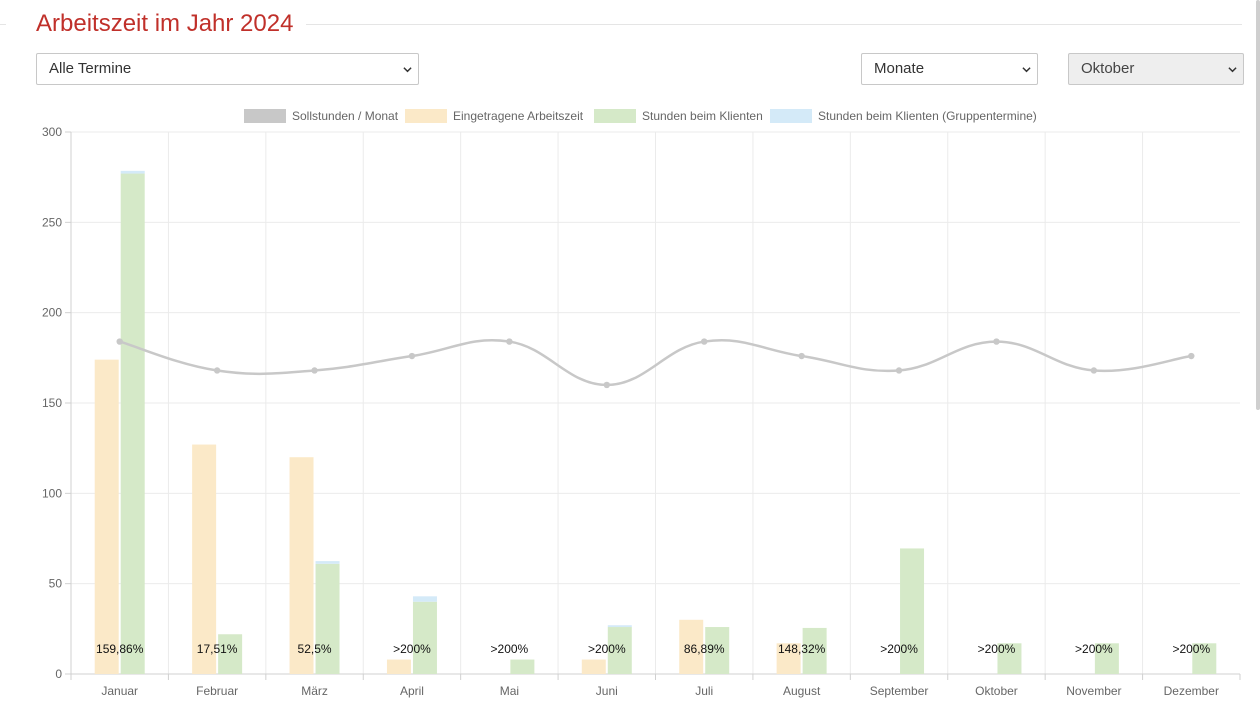  What do you see at coordinates (217, 649) in the screenshot?
I see `bar-percent-label: 17,51%` at bounding box center [217, 649].